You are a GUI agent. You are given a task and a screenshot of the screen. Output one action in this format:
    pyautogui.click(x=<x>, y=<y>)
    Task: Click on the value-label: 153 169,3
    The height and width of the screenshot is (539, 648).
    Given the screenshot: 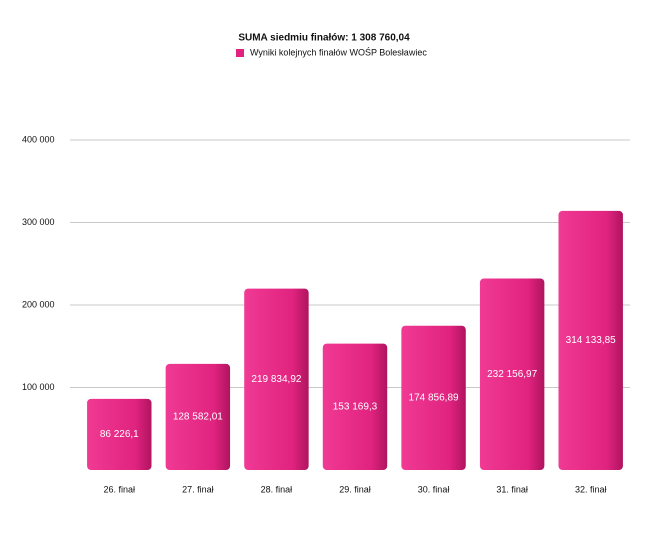 What is the action you would take?
    pyautogui.click(x=355, y=406)
    